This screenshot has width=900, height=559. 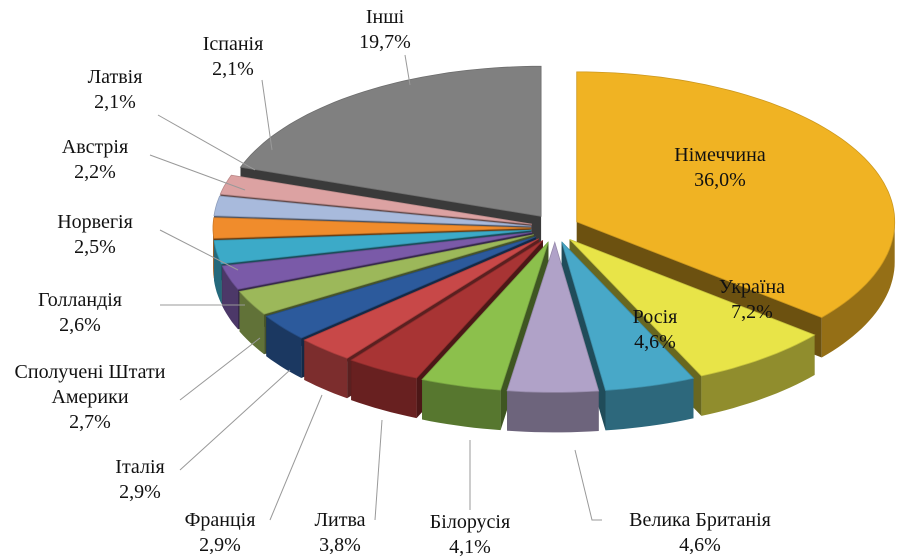 What do you see at coordinates (95, 235) in the screenshot?
I see `slice-label: Норвегія 2,5%` at bounding box center [95, 235].